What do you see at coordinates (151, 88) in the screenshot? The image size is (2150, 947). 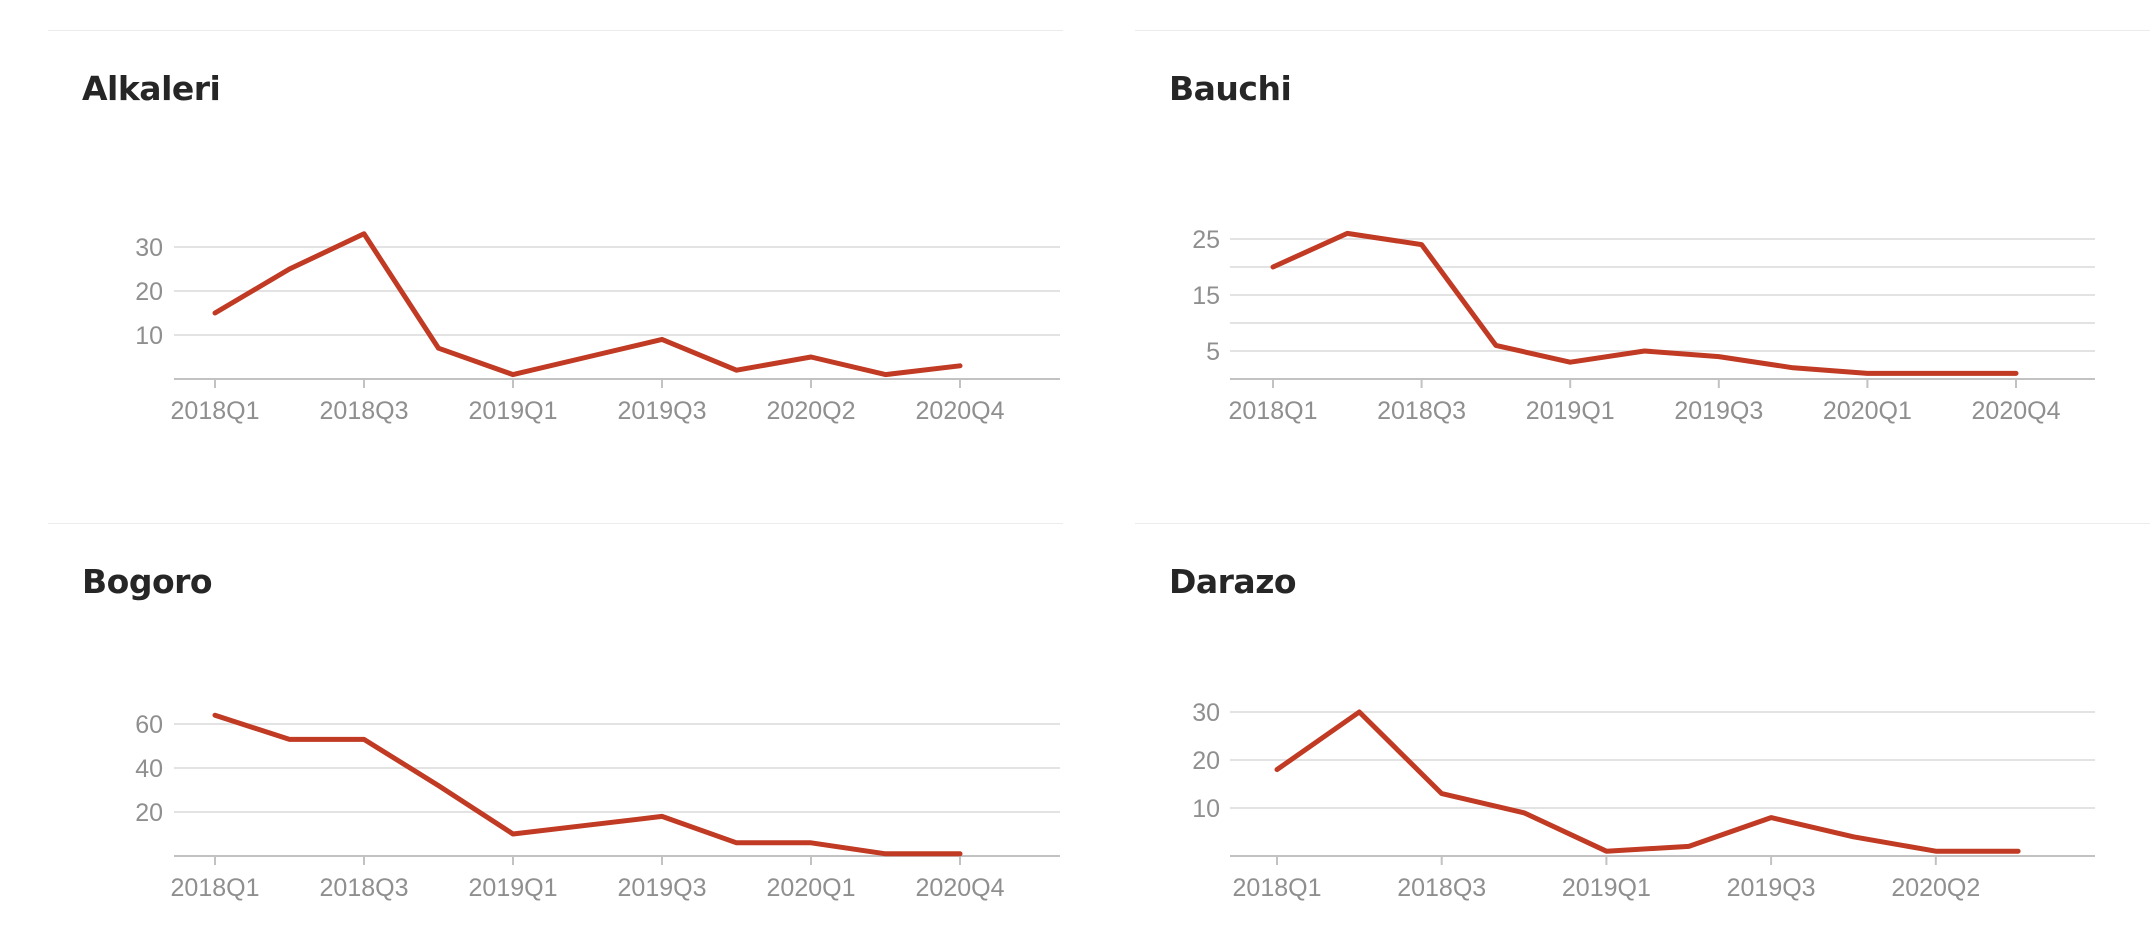 I see `chart-title: Alkaleri` at bounding box center [151, 88].